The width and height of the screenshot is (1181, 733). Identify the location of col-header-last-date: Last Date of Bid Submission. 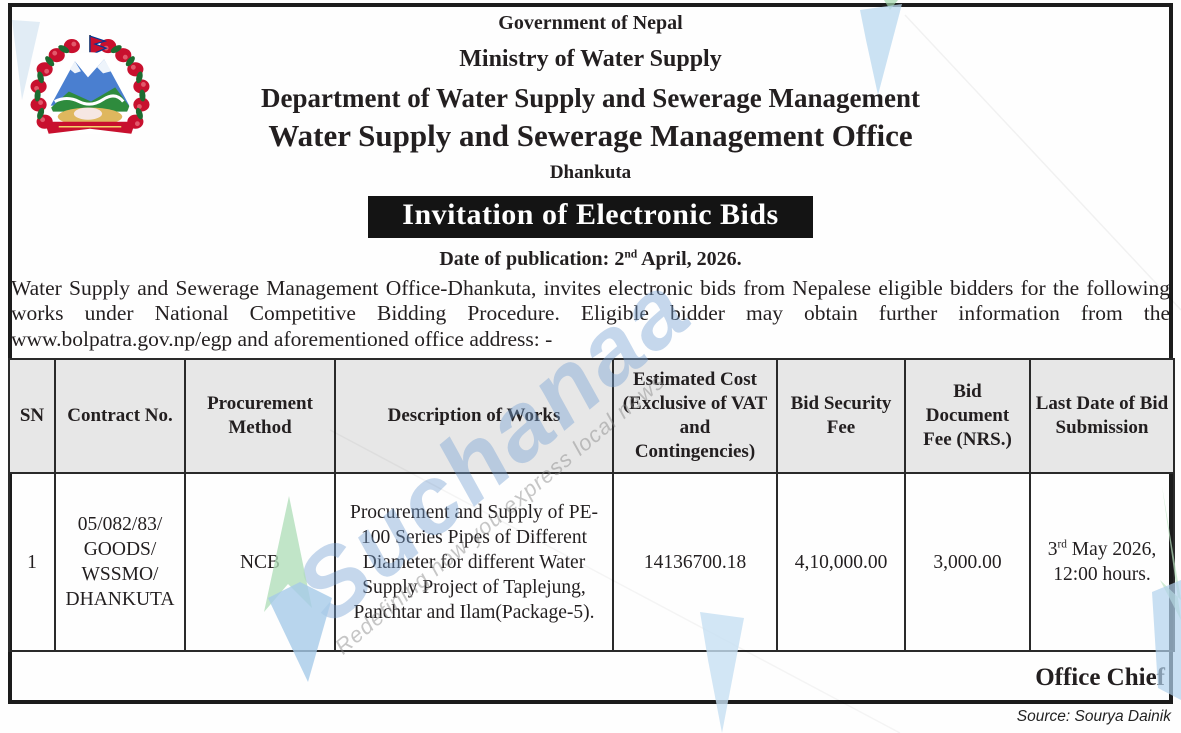
(1102, 416).